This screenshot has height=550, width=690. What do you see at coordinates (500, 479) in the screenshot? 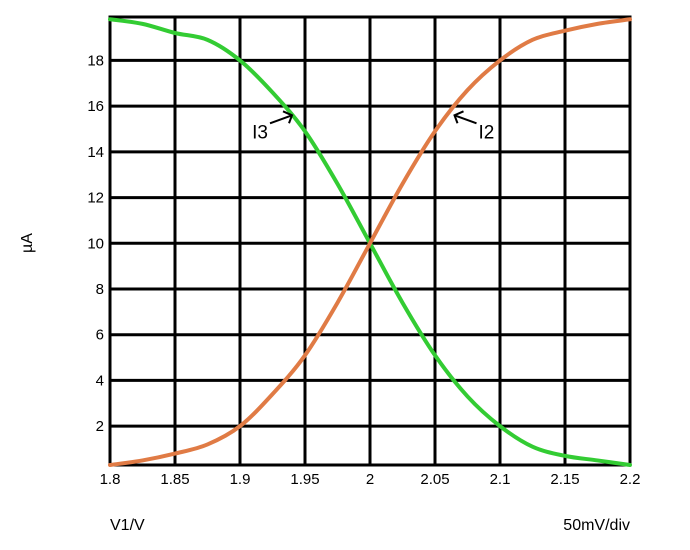
I see `x-tick-label: 2.1` at bounding box center [500, 479].